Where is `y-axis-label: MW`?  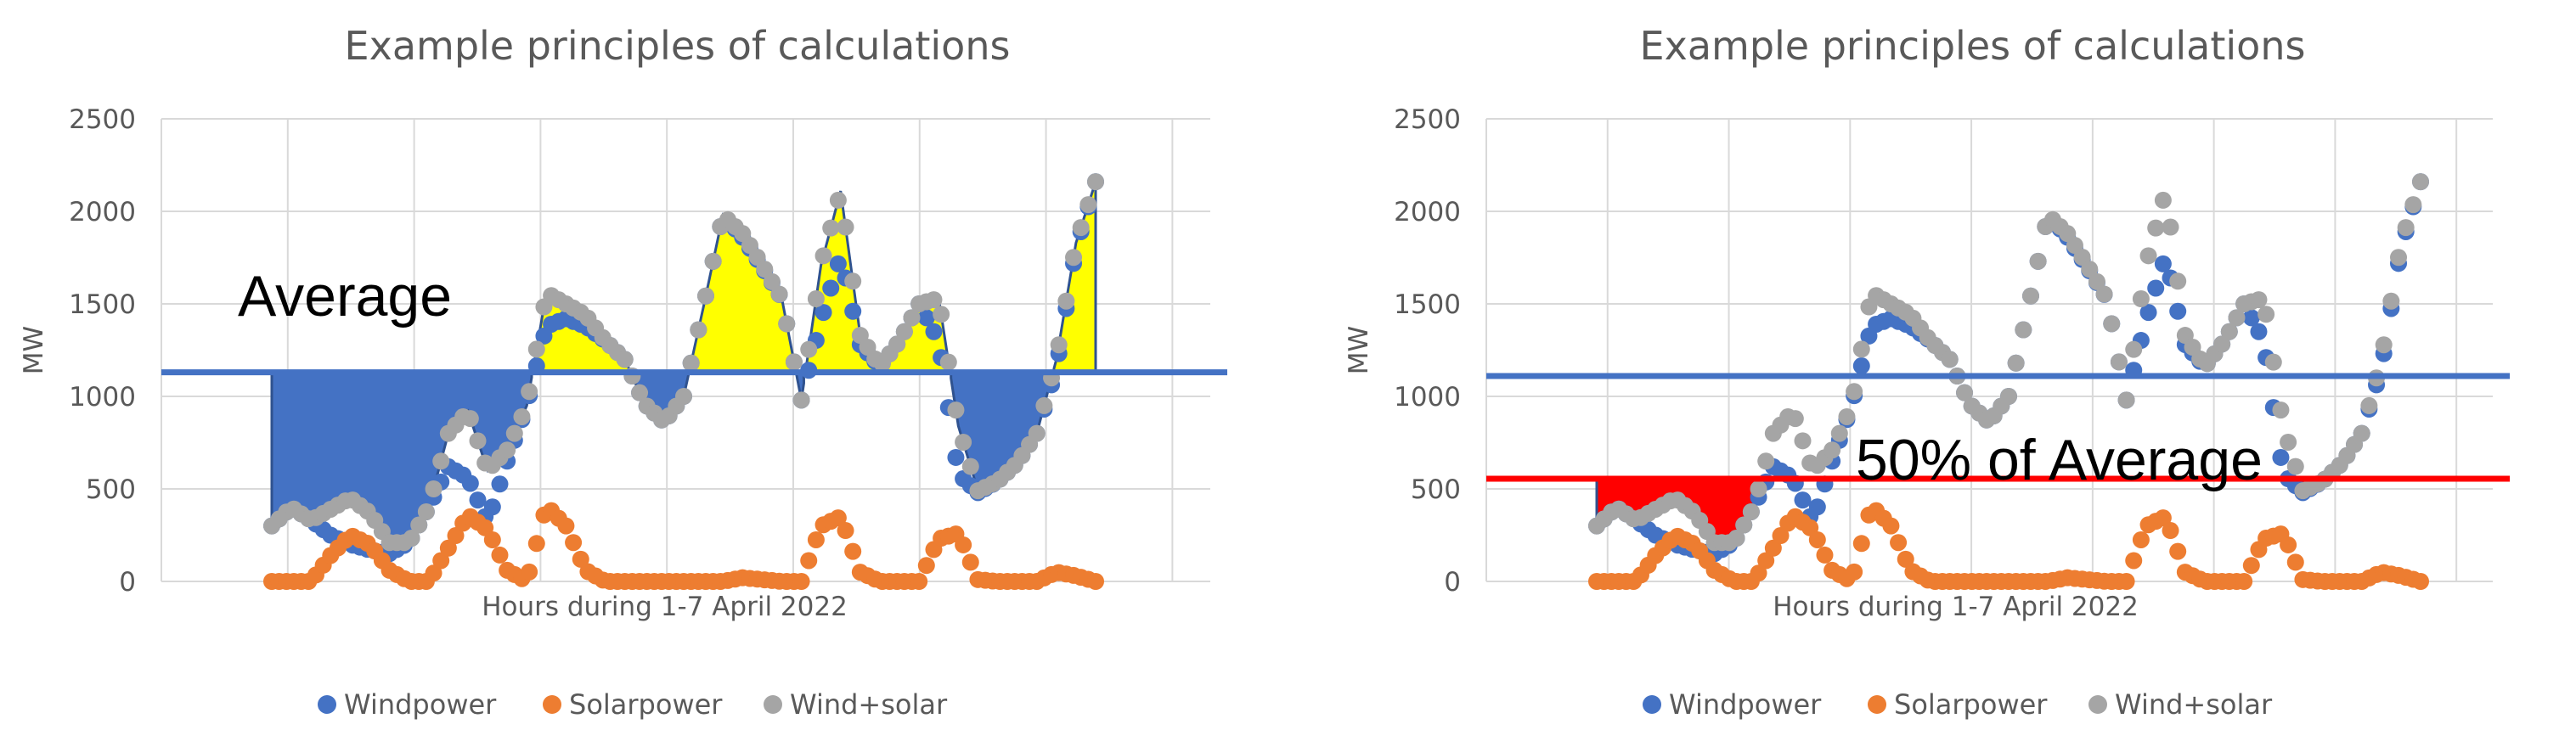
y-axis-label: MW is located at coordinates (1359, 350).